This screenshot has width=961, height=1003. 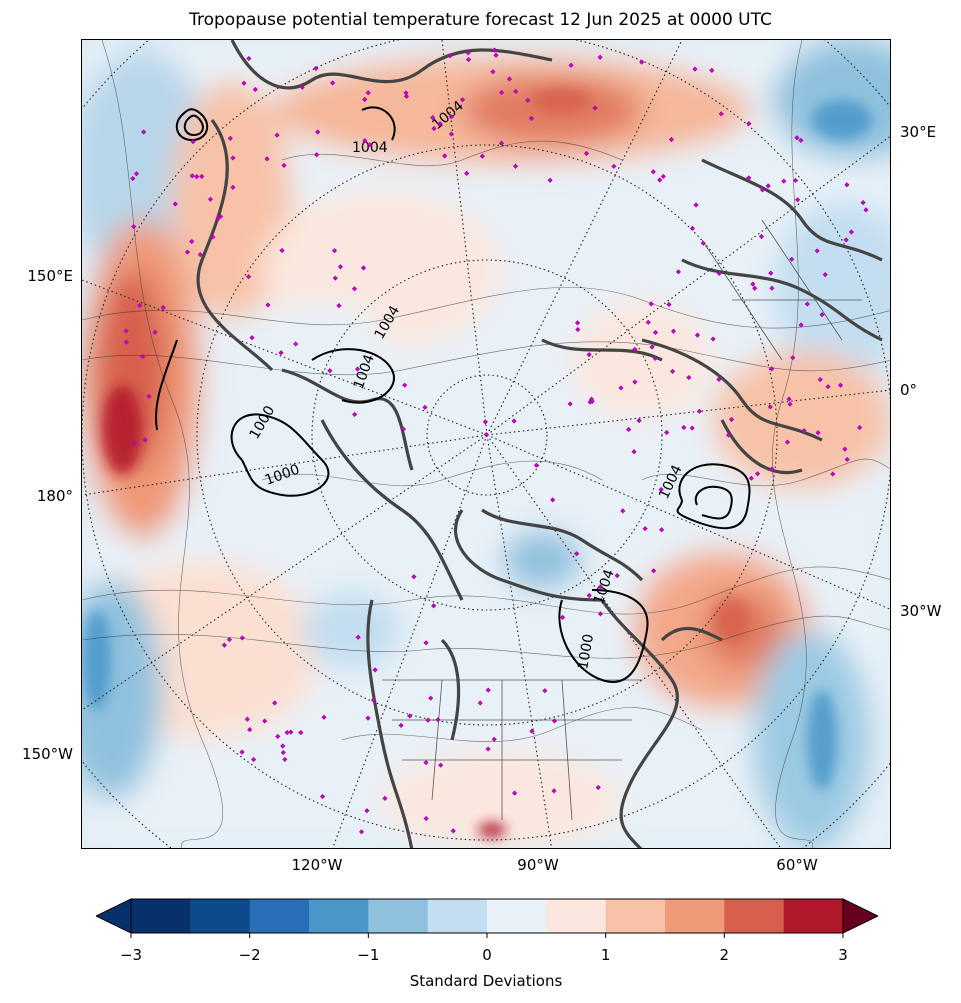 I want to click on colorbar, so click(x=487, y=918).